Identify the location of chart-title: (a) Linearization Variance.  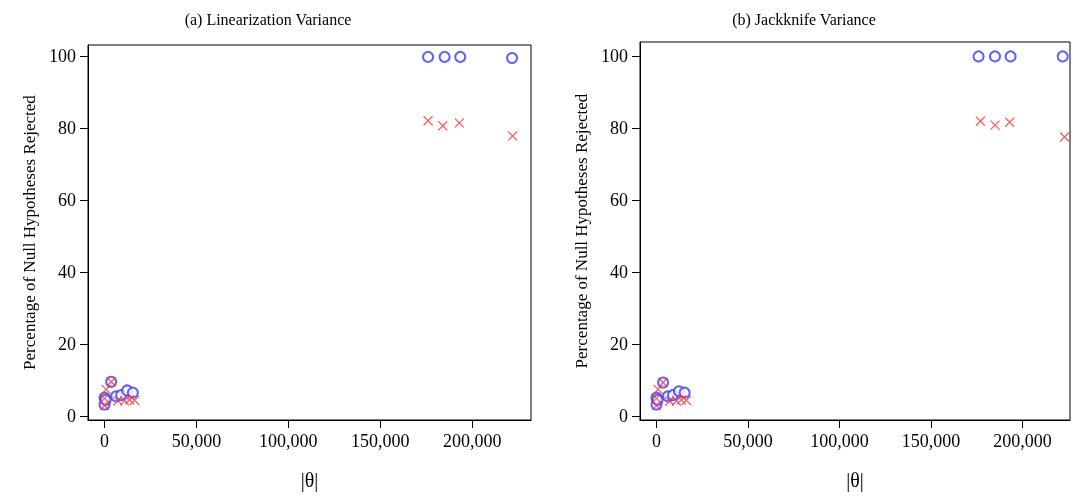
(268, 19).